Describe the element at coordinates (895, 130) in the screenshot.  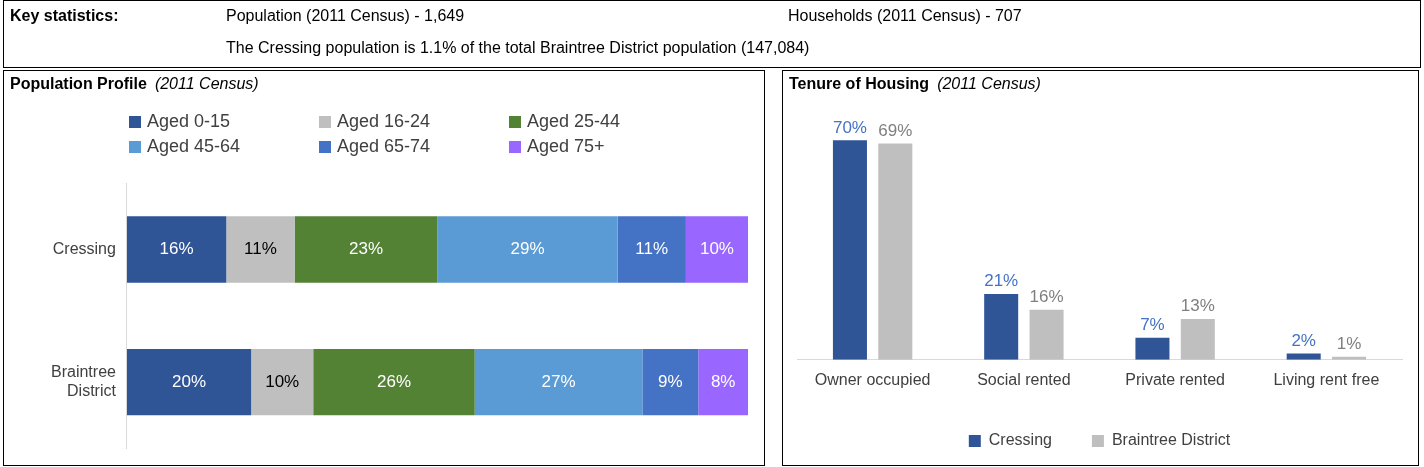
I see `data-label: 69%` at that location.